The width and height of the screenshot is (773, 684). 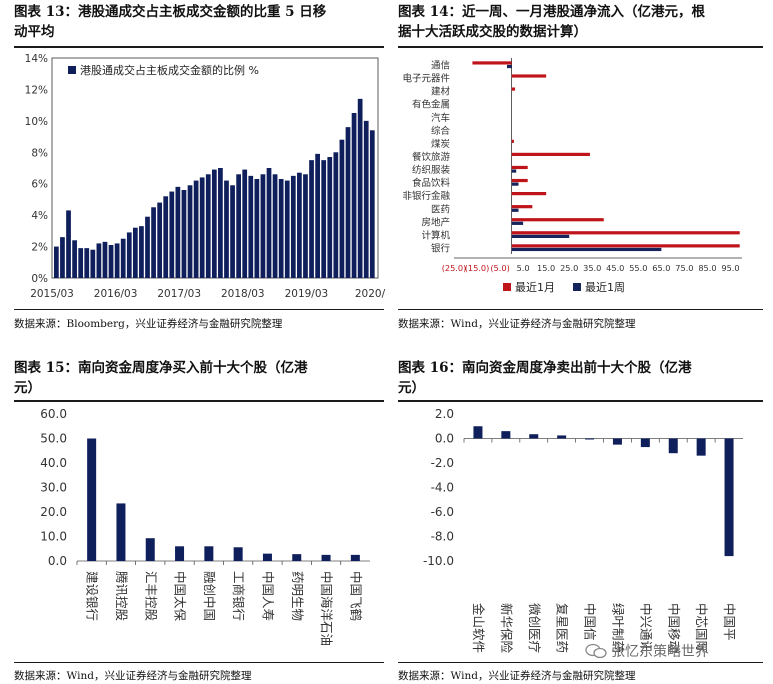 What do you see at coordinates (546, 268) in the screenshot?
I see `x-tick-label: 15.0` at bounding box center [546, 268].